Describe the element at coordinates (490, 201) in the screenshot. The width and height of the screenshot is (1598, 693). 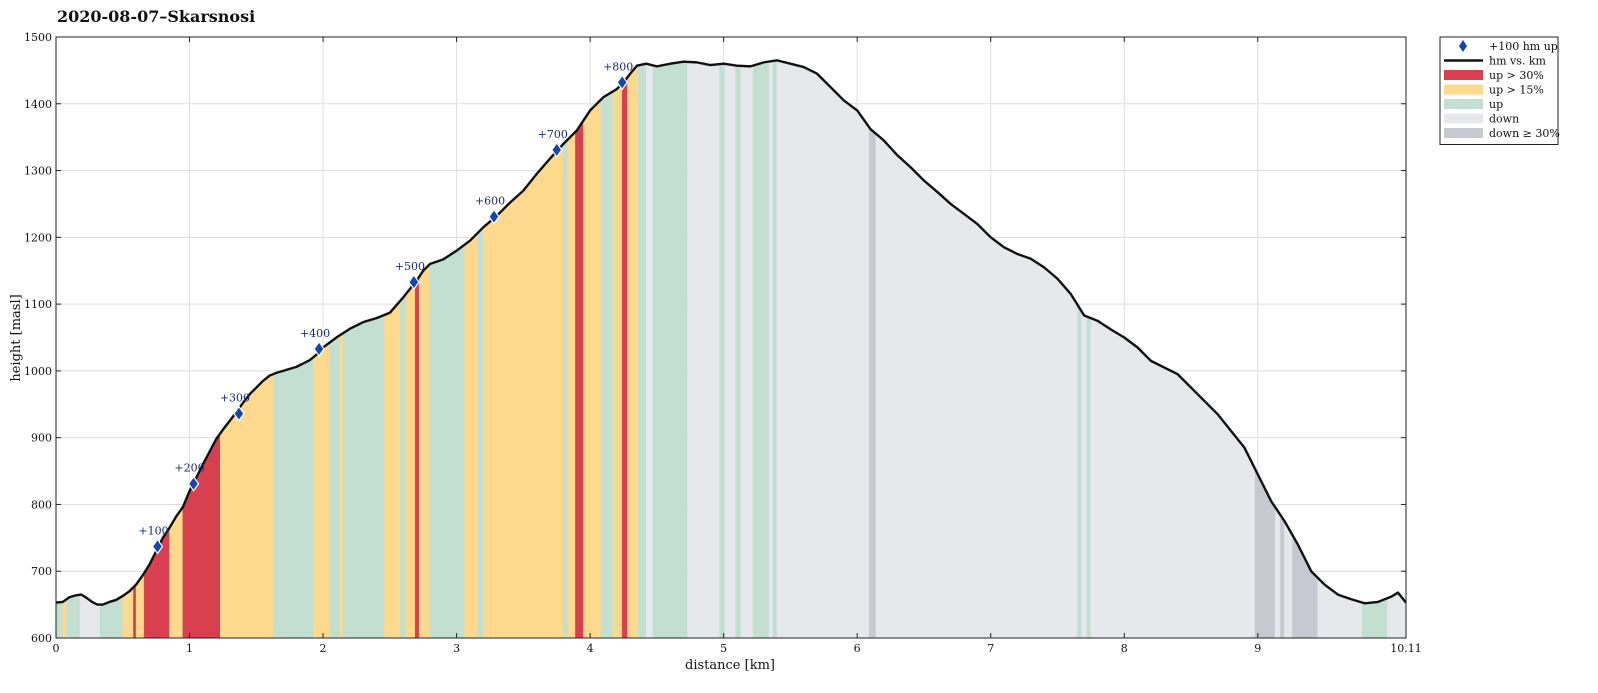
I see `climb-marker-label: +600` at that location.